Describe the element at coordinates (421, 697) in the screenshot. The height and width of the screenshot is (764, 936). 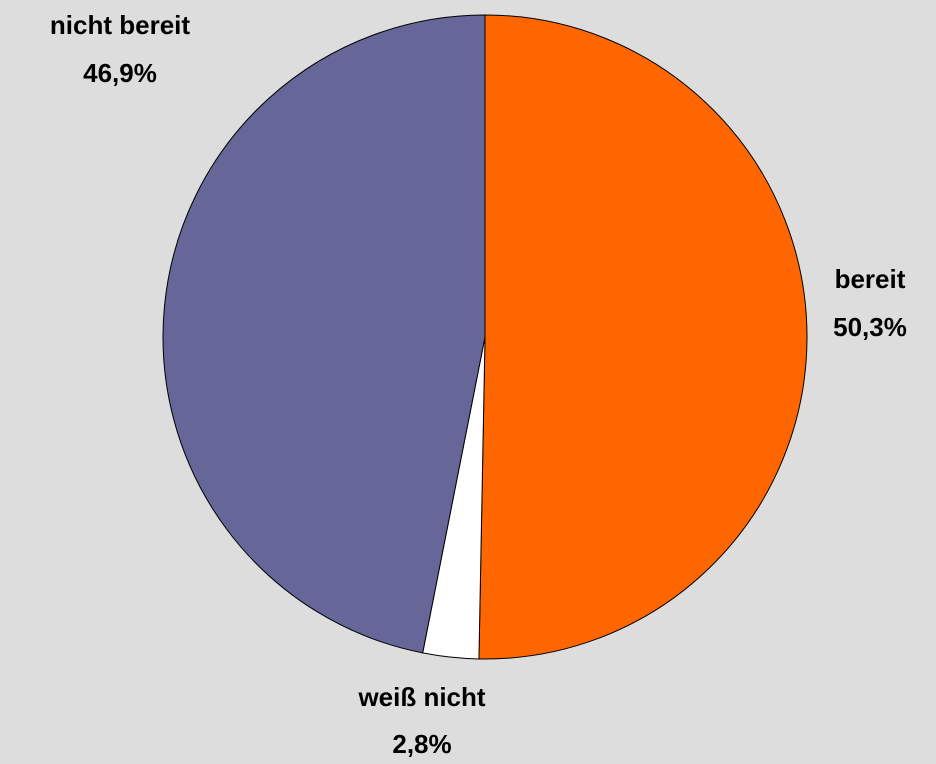
I see `slice-label: weiß nicht` at that location.